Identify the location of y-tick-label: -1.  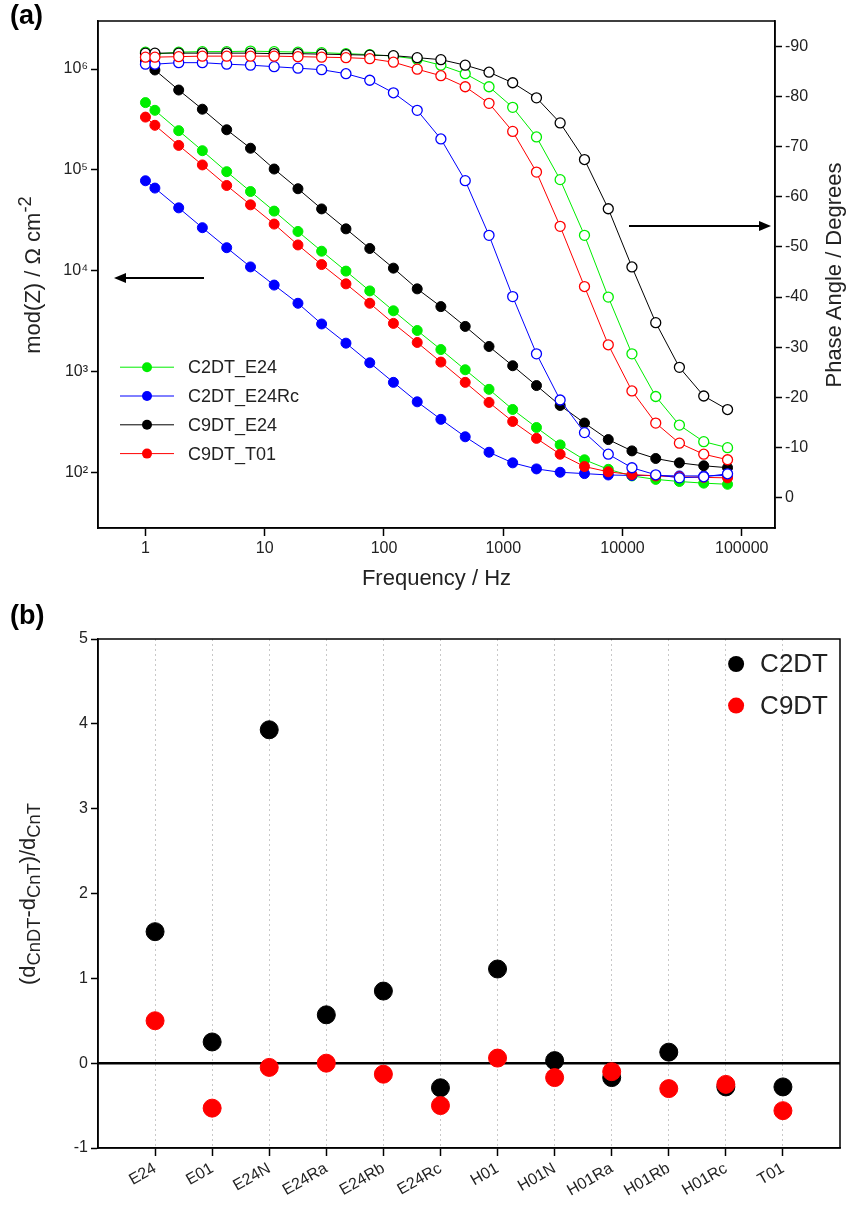
(81, 1147).